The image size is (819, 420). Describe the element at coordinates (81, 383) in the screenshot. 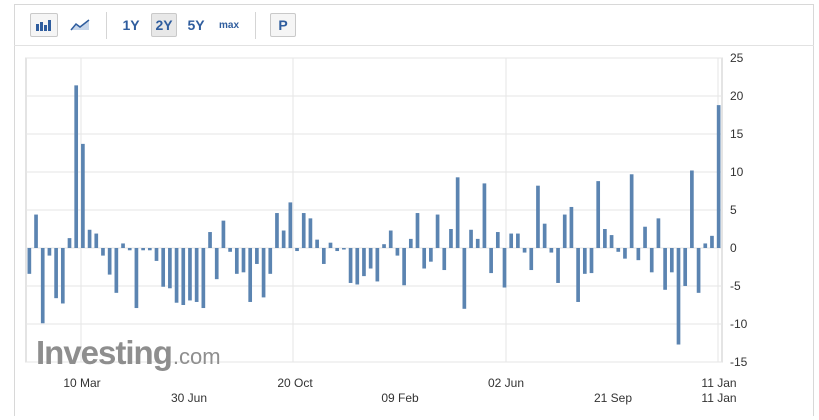

I see `x-tick-label: 10 Mar` at that location.